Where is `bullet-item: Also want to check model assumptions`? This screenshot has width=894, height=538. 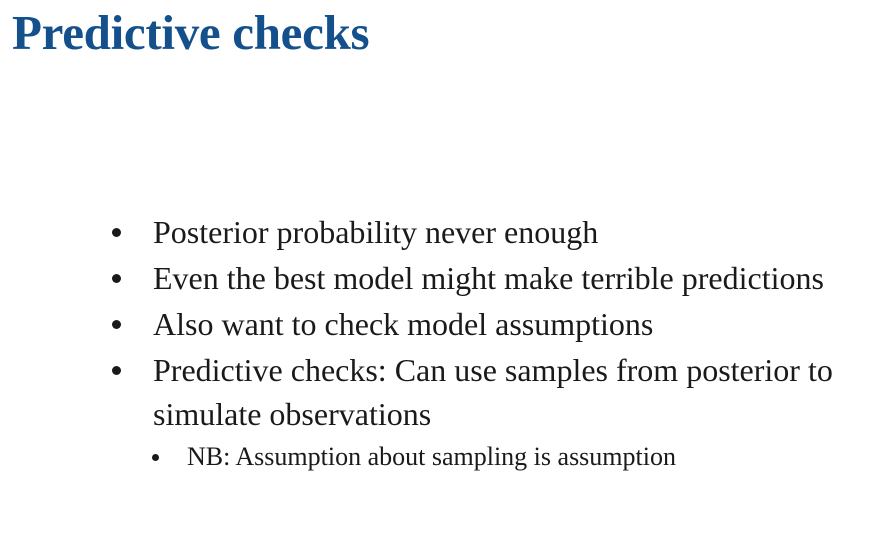
bullet-item: Also want to check model assumptions is located at coordinates (500, 324).